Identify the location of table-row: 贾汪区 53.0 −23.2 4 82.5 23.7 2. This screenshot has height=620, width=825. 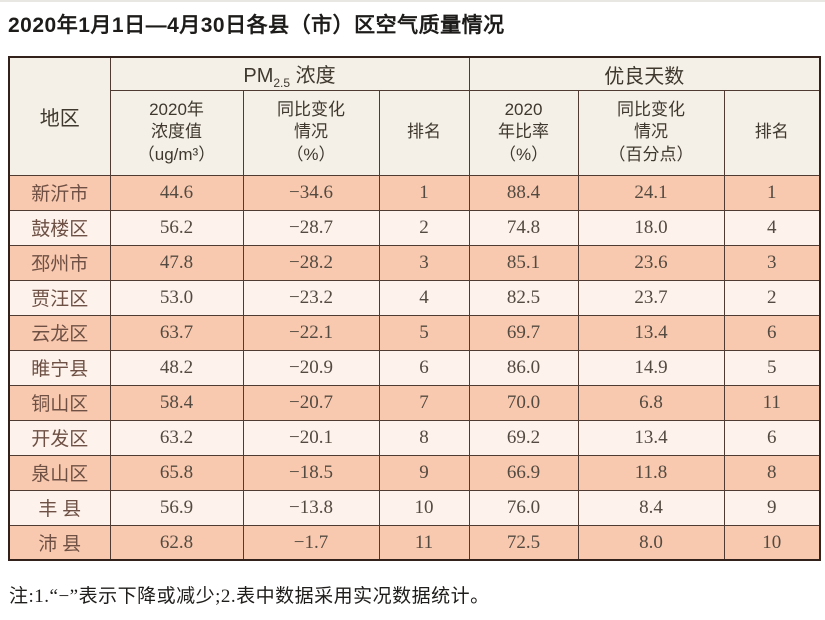
(414, 297).